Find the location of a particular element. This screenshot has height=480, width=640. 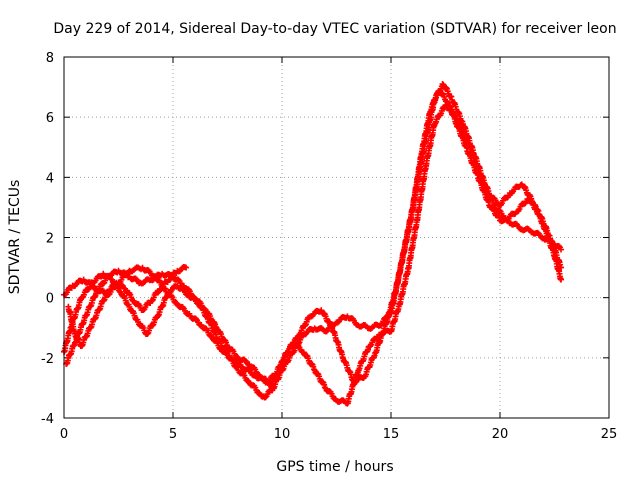

y-tick-label: 0 is located at coordinates (50, 299).